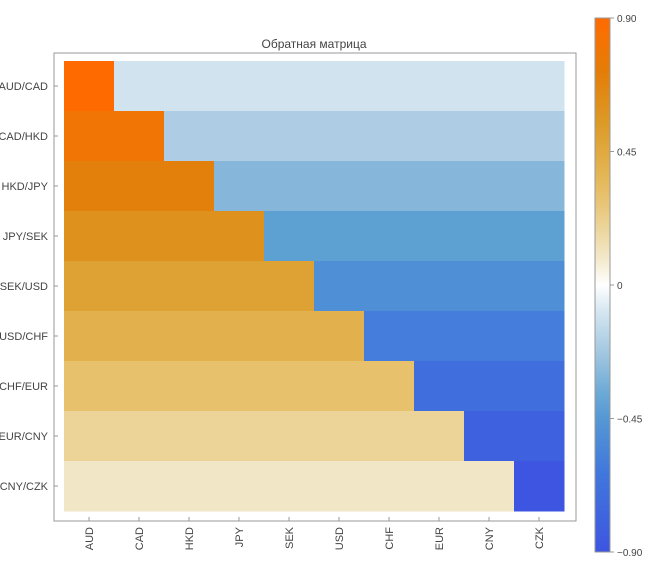 Image resolution: width=649 pixels, height=587 pixels. Describe the element at coordinates (602, 285) in the screenshot. I see `colorbar-gradient` at that location.